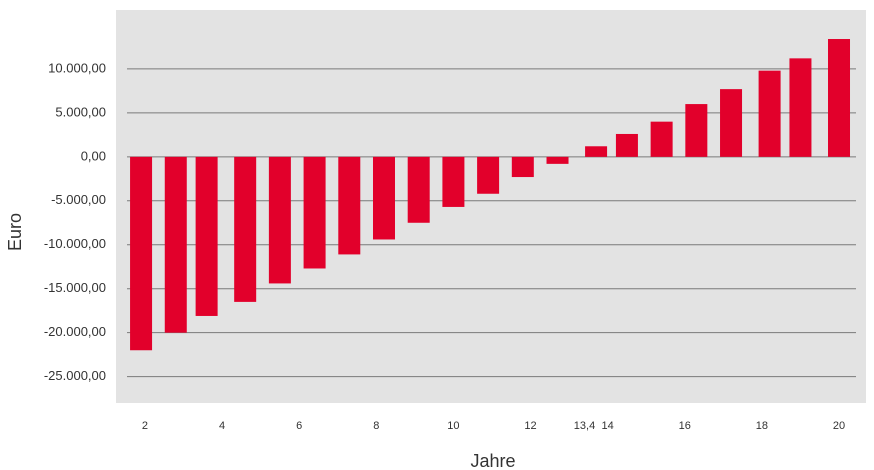 This screenshot has width=874, height=470. What do you see at coordinates (78, 199) in the screenshot?
I see `y-tick-label: -5.000,00` at bounding box center [78, 199].